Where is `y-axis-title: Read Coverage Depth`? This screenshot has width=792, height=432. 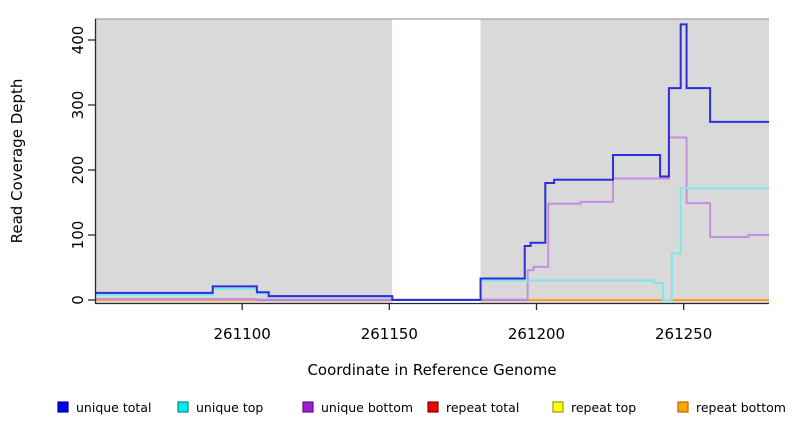 y-axis-title: Read Coverage Depth is located at coordinates (17, 161).